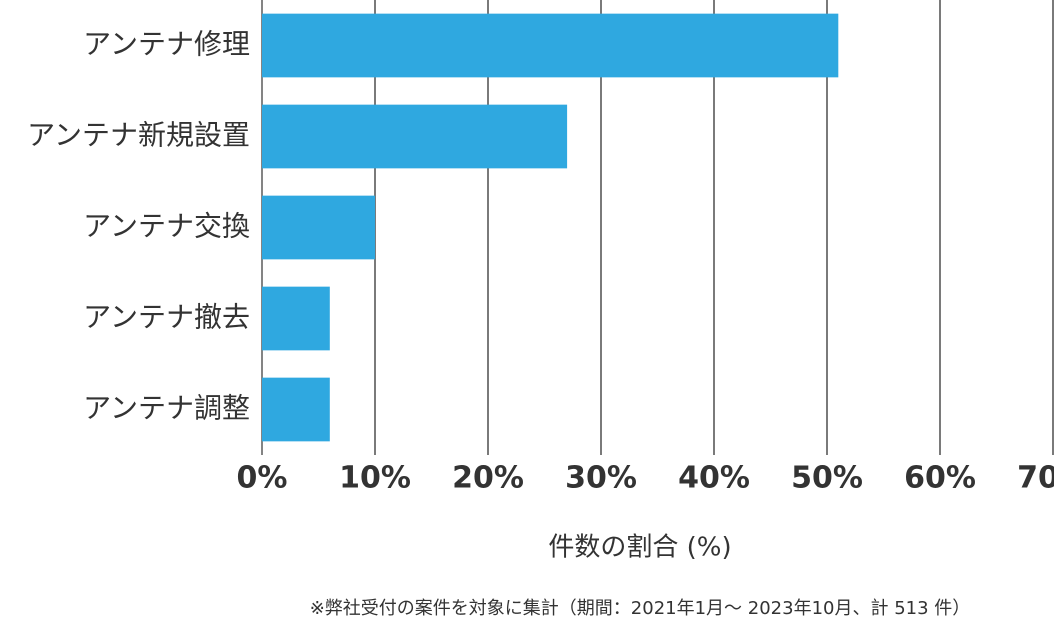  Describe the element at coordinates (166, 44) in the screenshot. I see `y-tick-label: アンテナ修理` at that location.